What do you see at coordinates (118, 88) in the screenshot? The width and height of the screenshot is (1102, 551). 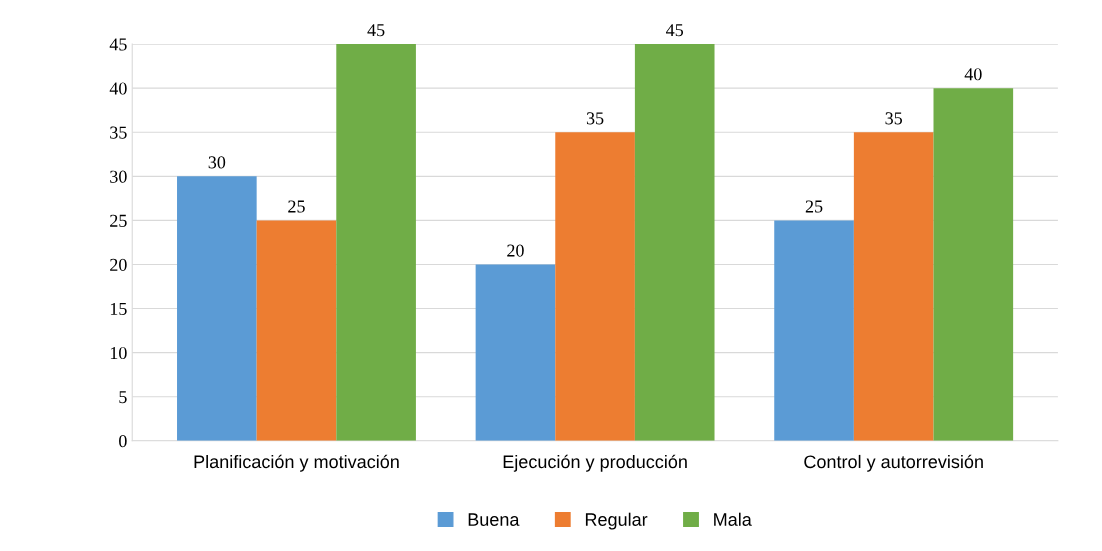 I see `y-tick-label: 40` at bounding box center [118, 88].